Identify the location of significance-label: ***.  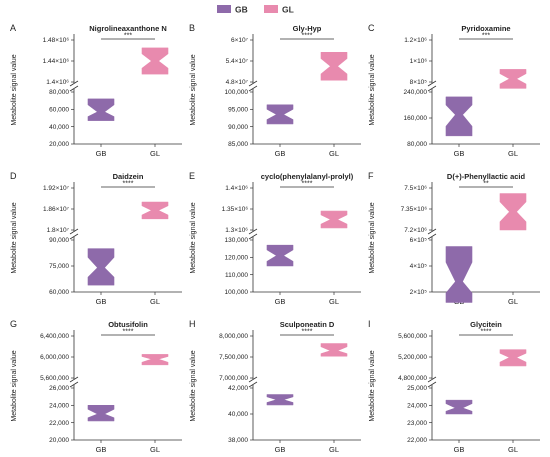
(128, 36).